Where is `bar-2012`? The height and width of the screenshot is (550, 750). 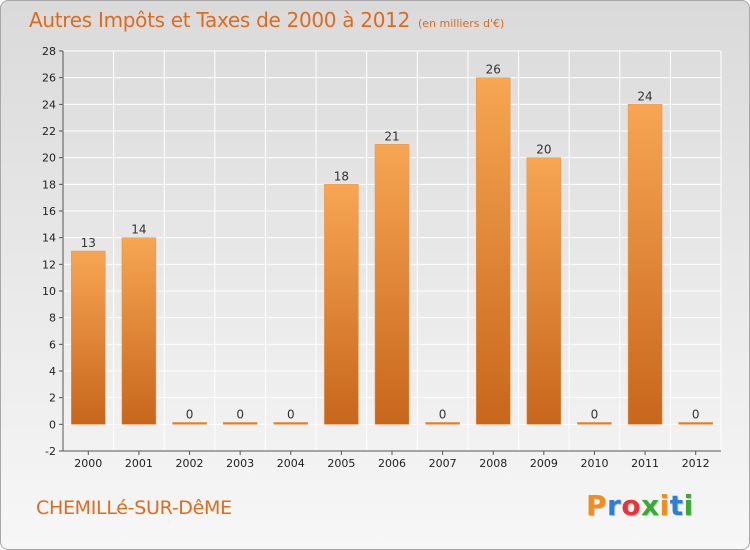 bar-2012 is located at coordinates (695, 423).